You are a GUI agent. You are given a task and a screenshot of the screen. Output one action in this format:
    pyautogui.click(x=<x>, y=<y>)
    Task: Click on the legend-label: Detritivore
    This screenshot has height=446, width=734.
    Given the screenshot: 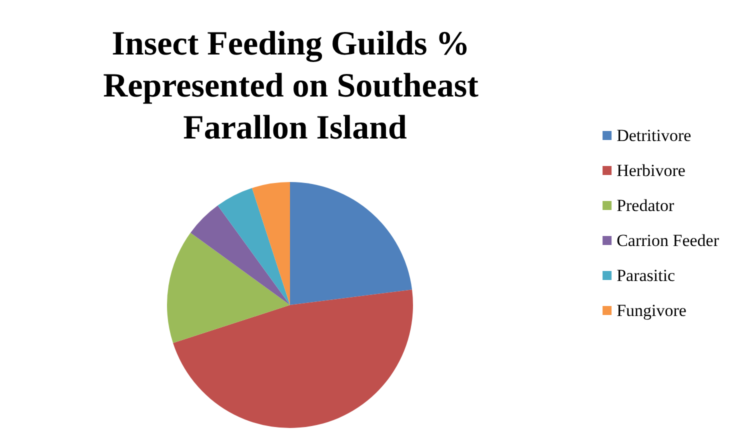 What is the action you would take?
    pyautogui.click(x=654, y=135)
    